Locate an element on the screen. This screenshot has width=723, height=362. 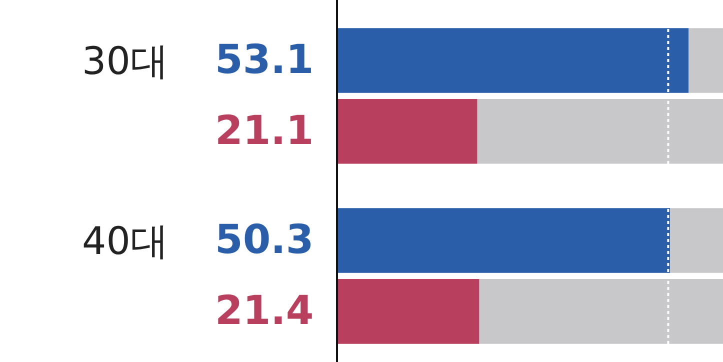
y-tick-label: 30대 is located at coordinates (125, 60).